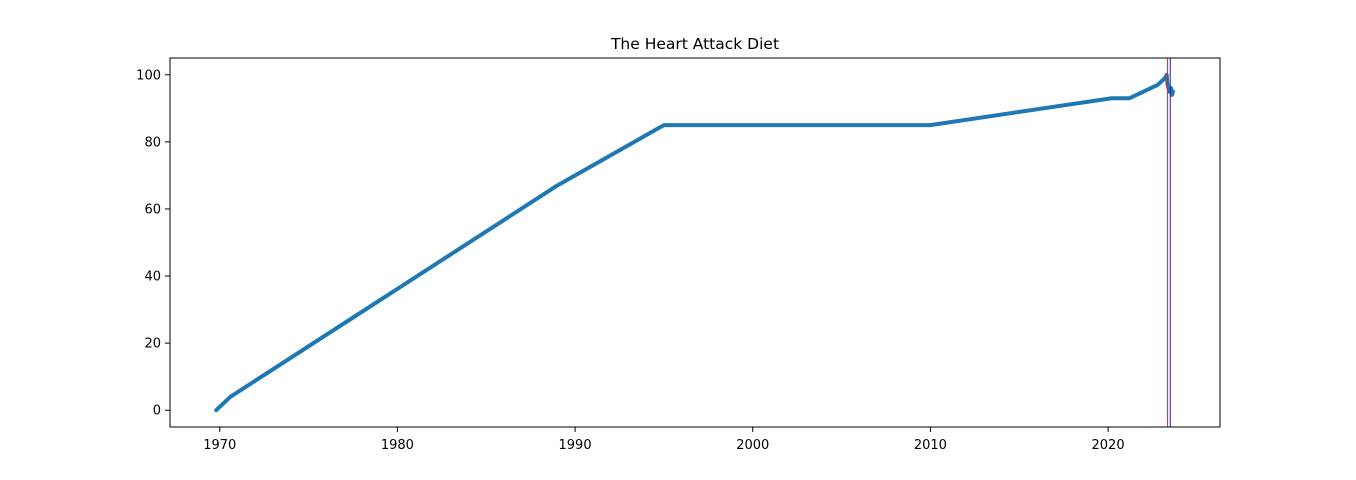 This screenshot has width=1356, height=480. What do you see at coordinates (152, 344) in the screenshot?
I see `y-tick-label: 20` at bounding box center [152, 344].